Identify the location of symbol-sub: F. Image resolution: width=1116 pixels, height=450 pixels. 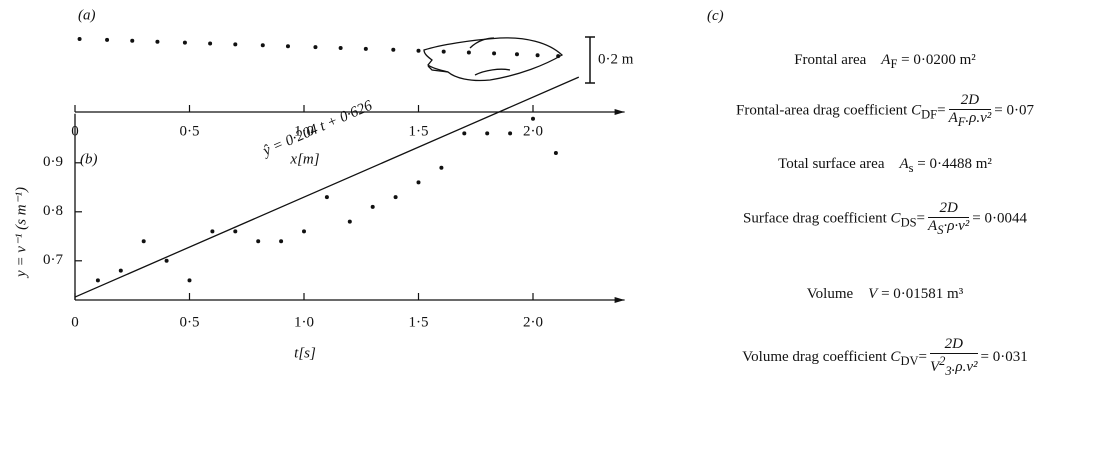
(894, 64).